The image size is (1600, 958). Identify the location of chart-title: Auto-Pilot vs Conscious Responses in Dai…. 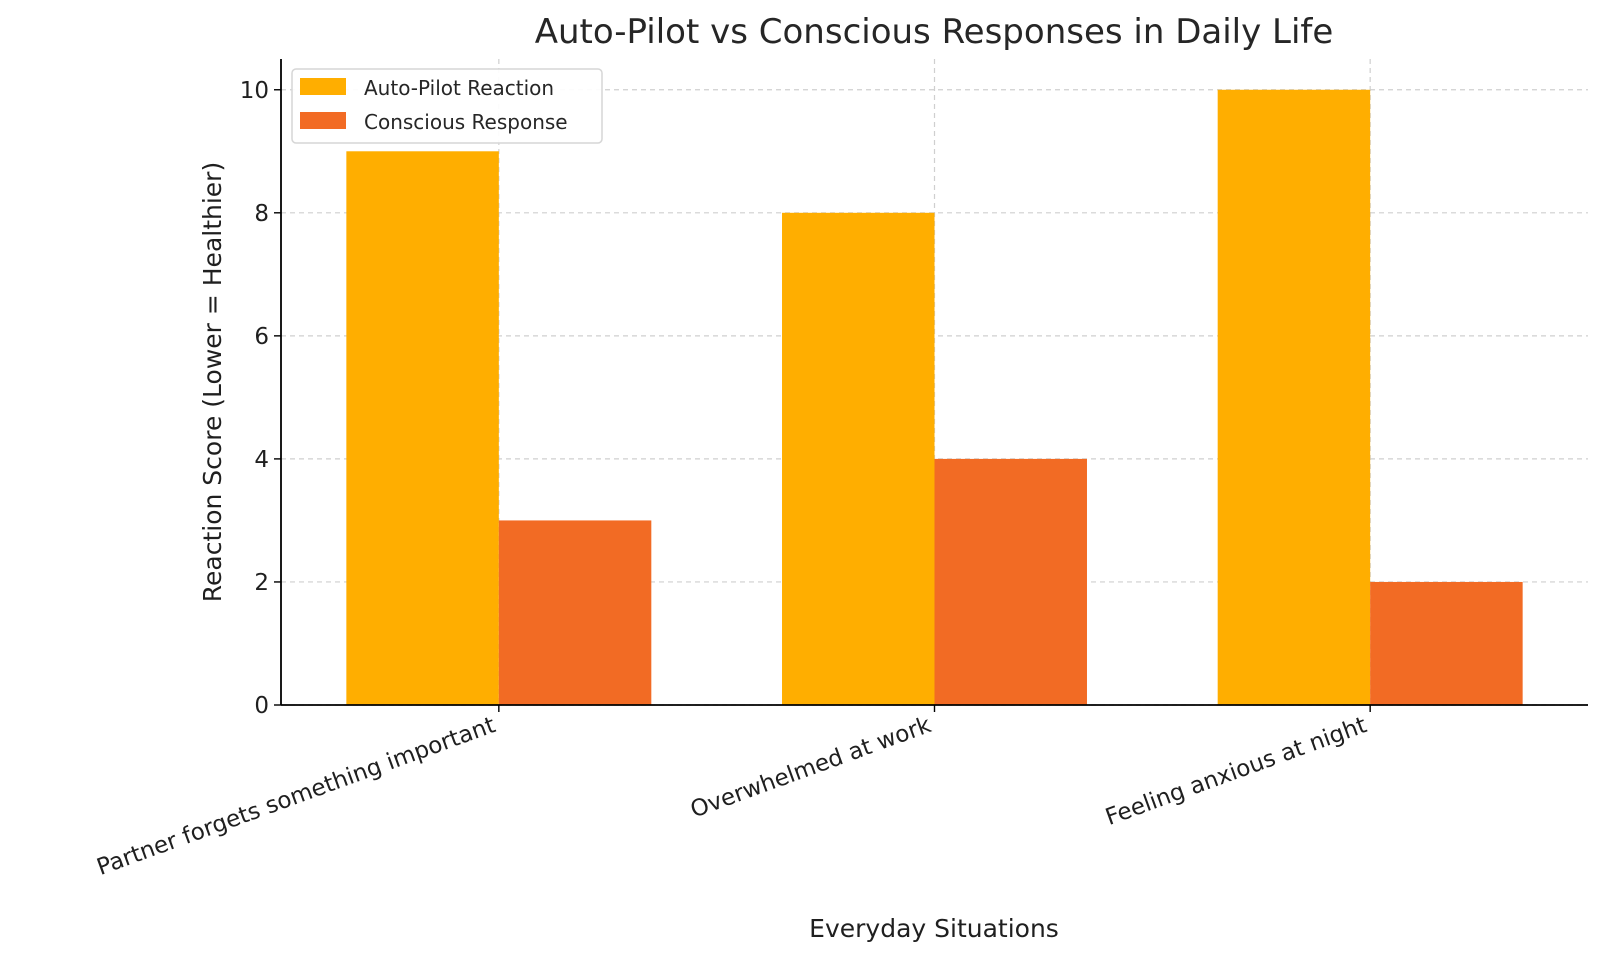
(934, 32).